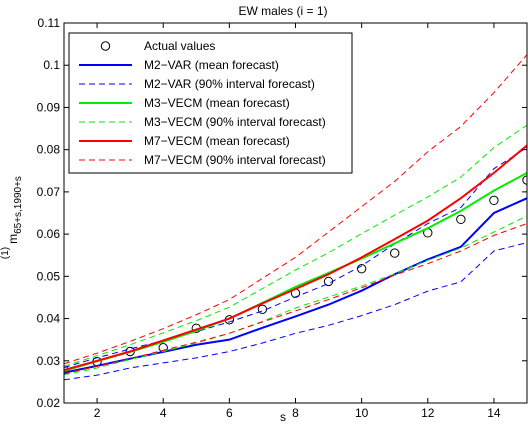 This screenshot has height=431, width=528. Describe the element at coordinates (49, 361) in the screenshot. I see `y-tick-label: 0.03` at that location.